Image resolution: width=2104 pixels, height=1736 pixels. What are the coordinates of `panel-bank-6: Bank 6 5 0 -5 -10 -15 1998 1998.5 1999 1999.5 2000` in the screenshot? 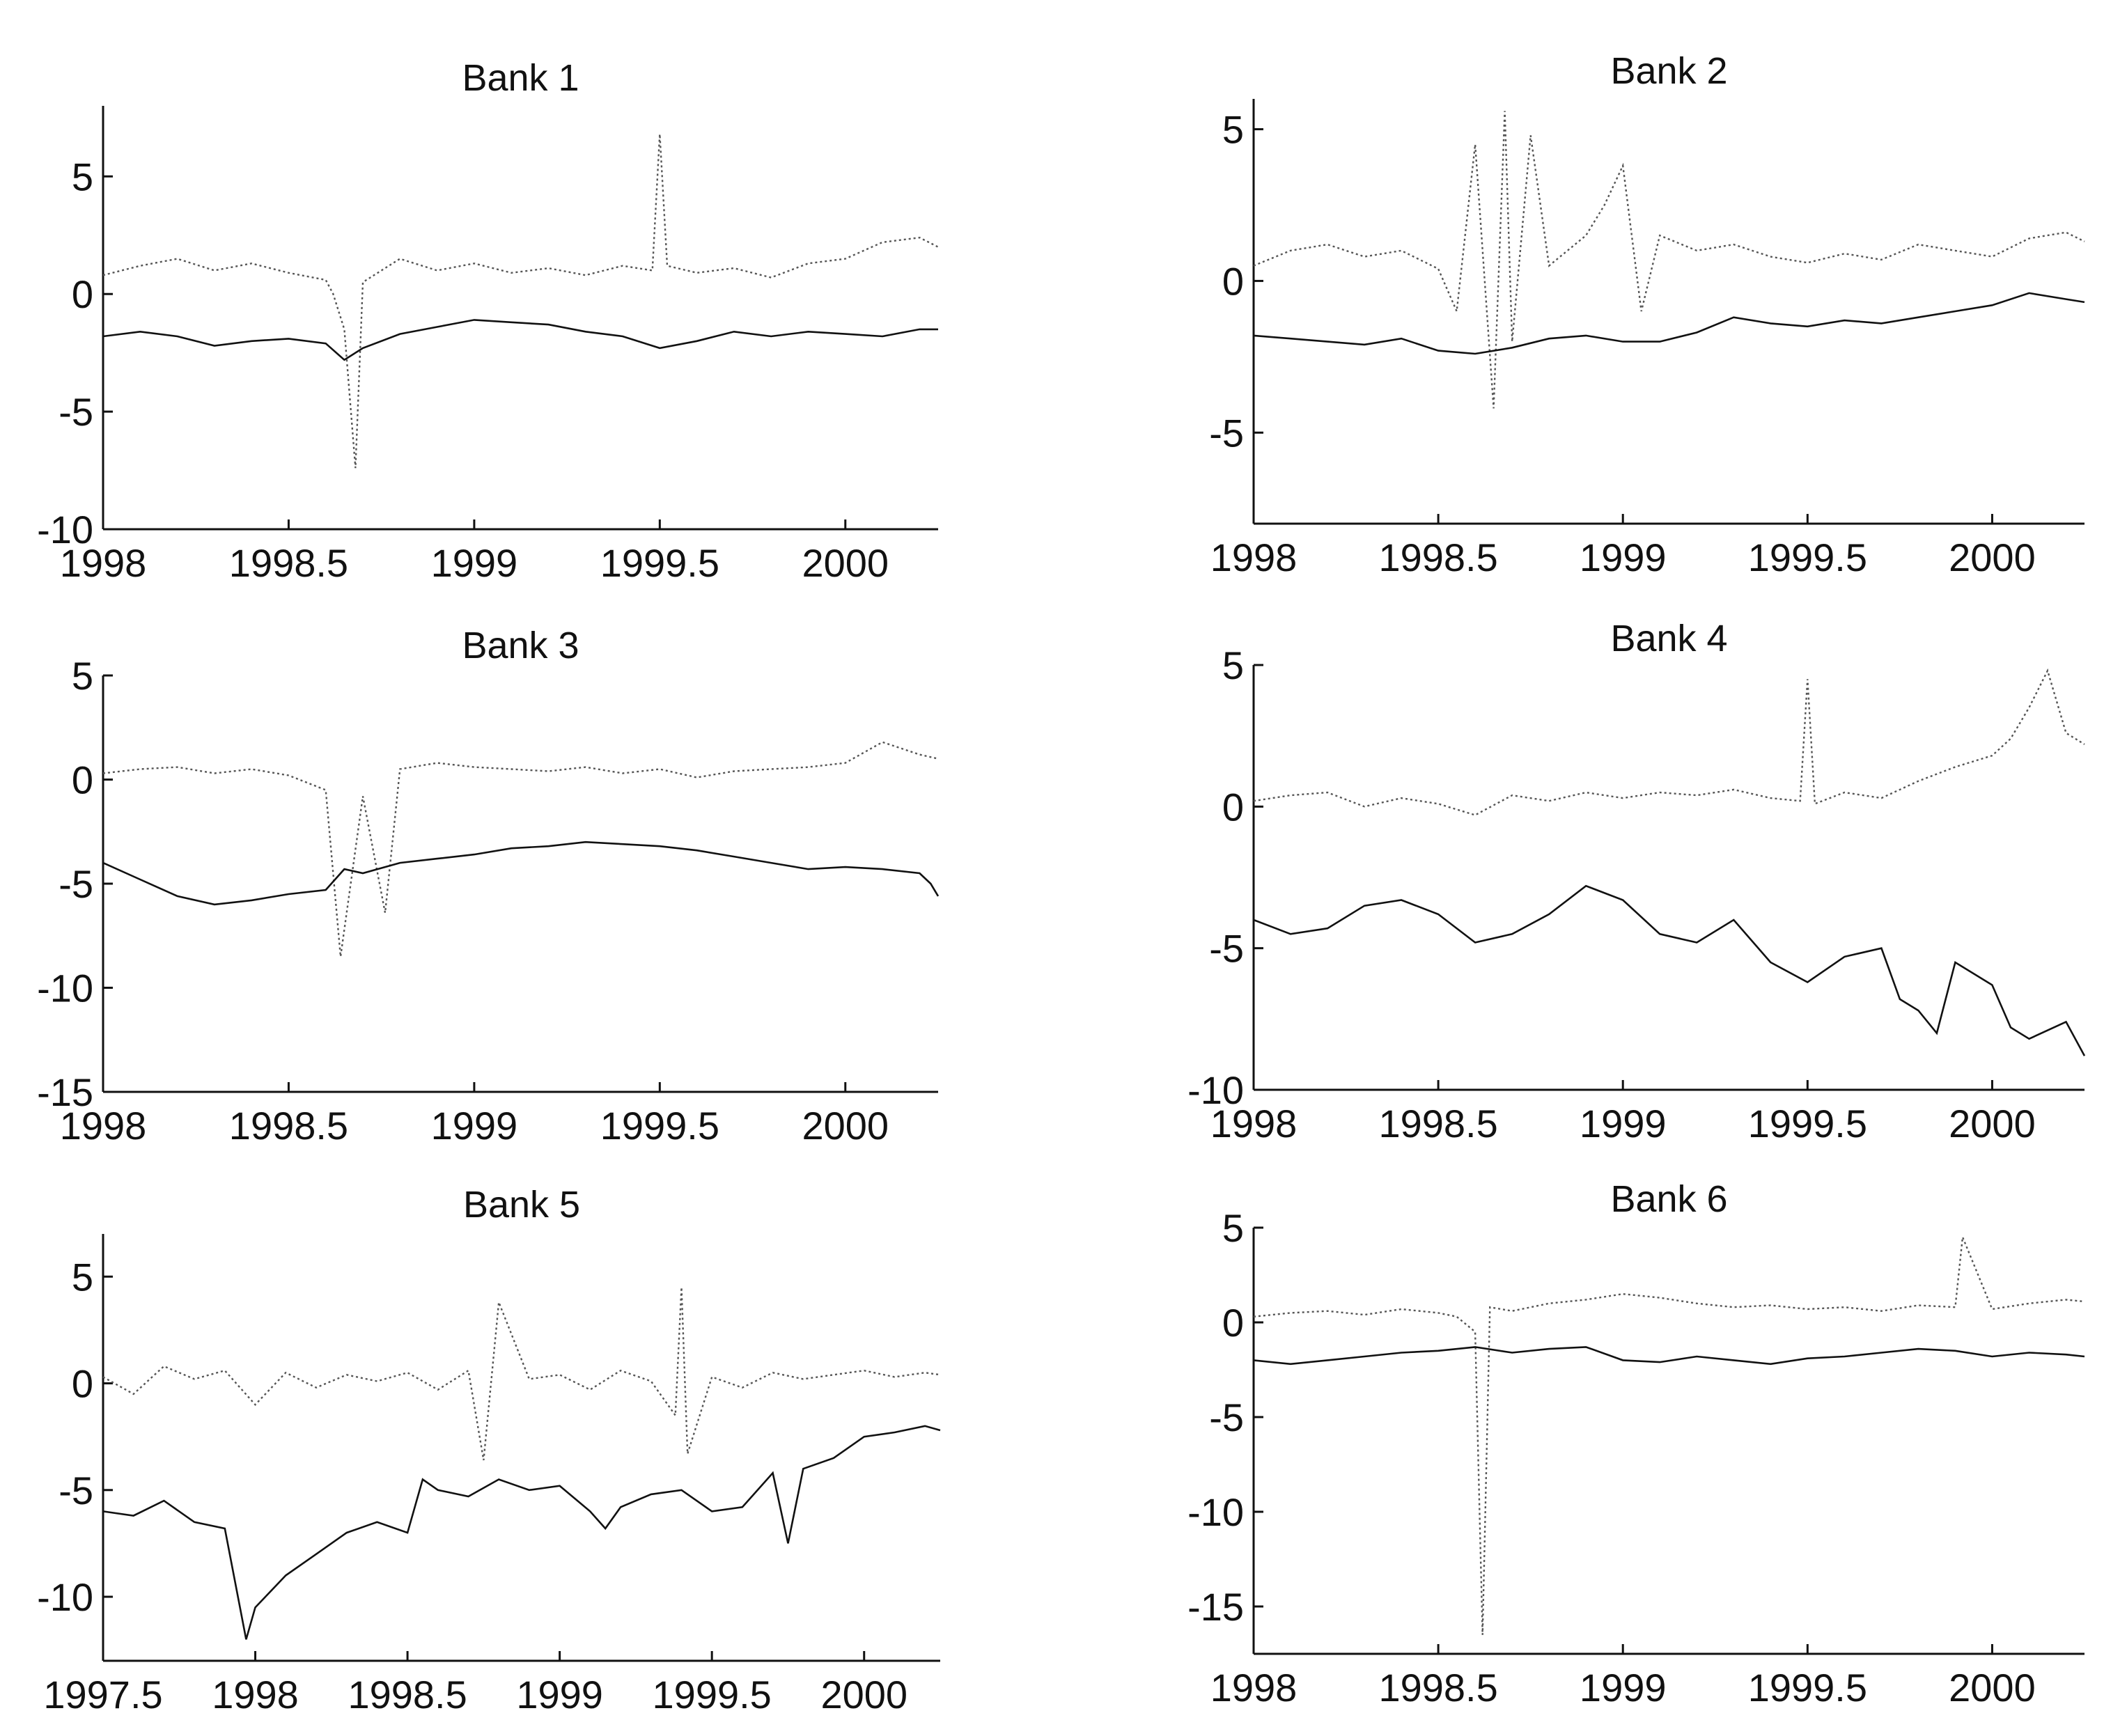 It's located at (1636, 1444).